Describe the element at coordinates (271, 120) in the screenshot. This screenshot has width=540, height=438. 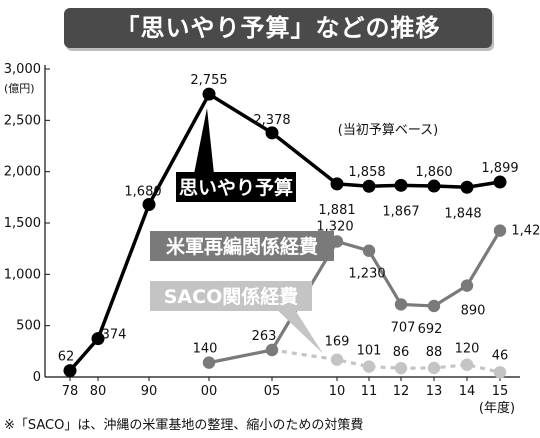
I see `data-label: 2,378` at that location.